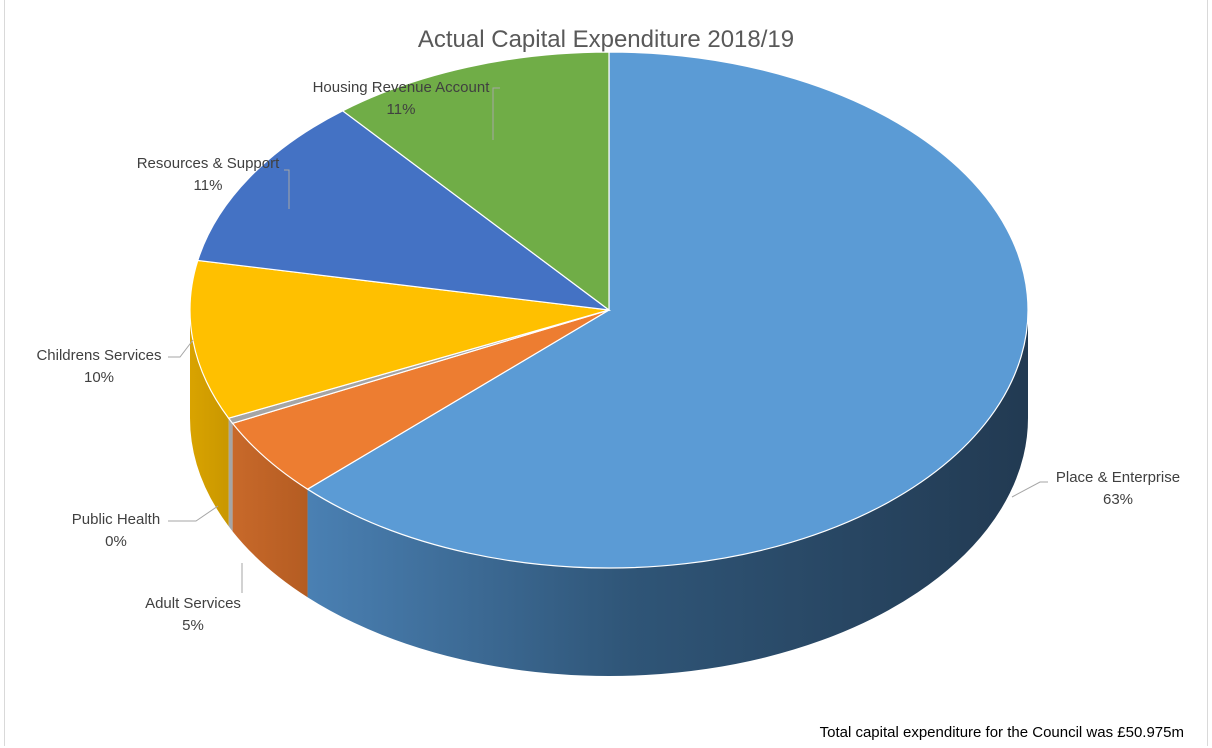 The image size is (1212, 748). I want to click on data-label-adult-services: Adult Services, so click(193, 603).